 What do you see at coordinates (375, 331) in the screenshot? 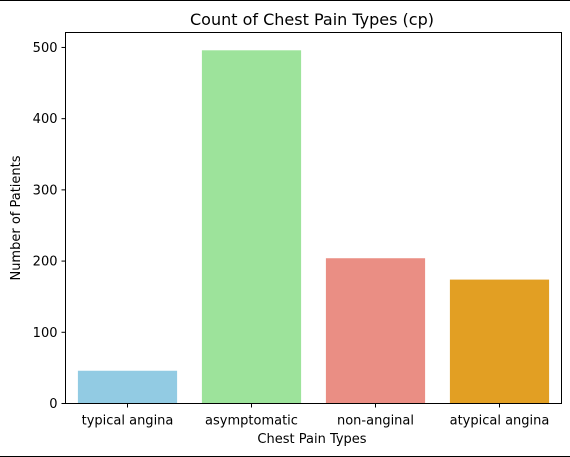
I see `bar-non-anginal` at bounding box center [375, 331].